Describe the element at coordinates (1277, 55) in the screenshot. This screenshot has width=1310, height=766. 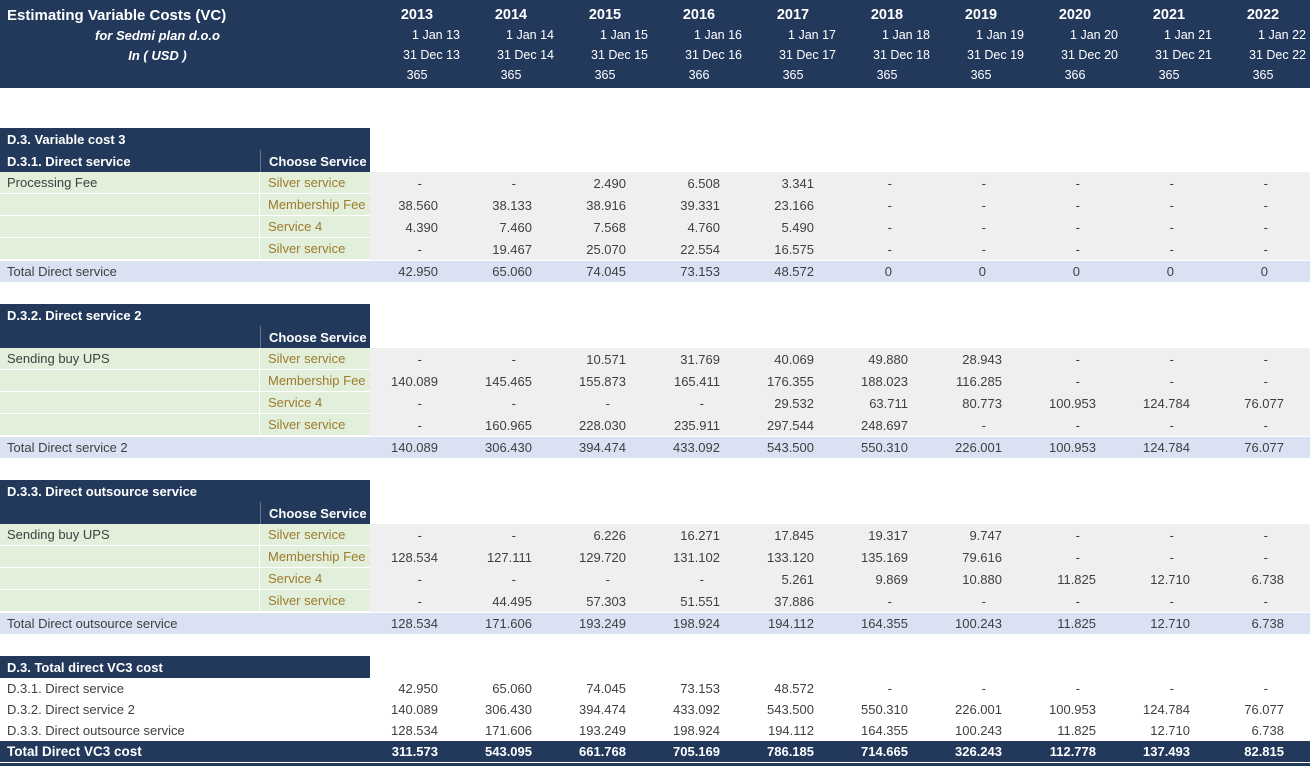
I see `period-end-date: 31 Dec 22` at that location.